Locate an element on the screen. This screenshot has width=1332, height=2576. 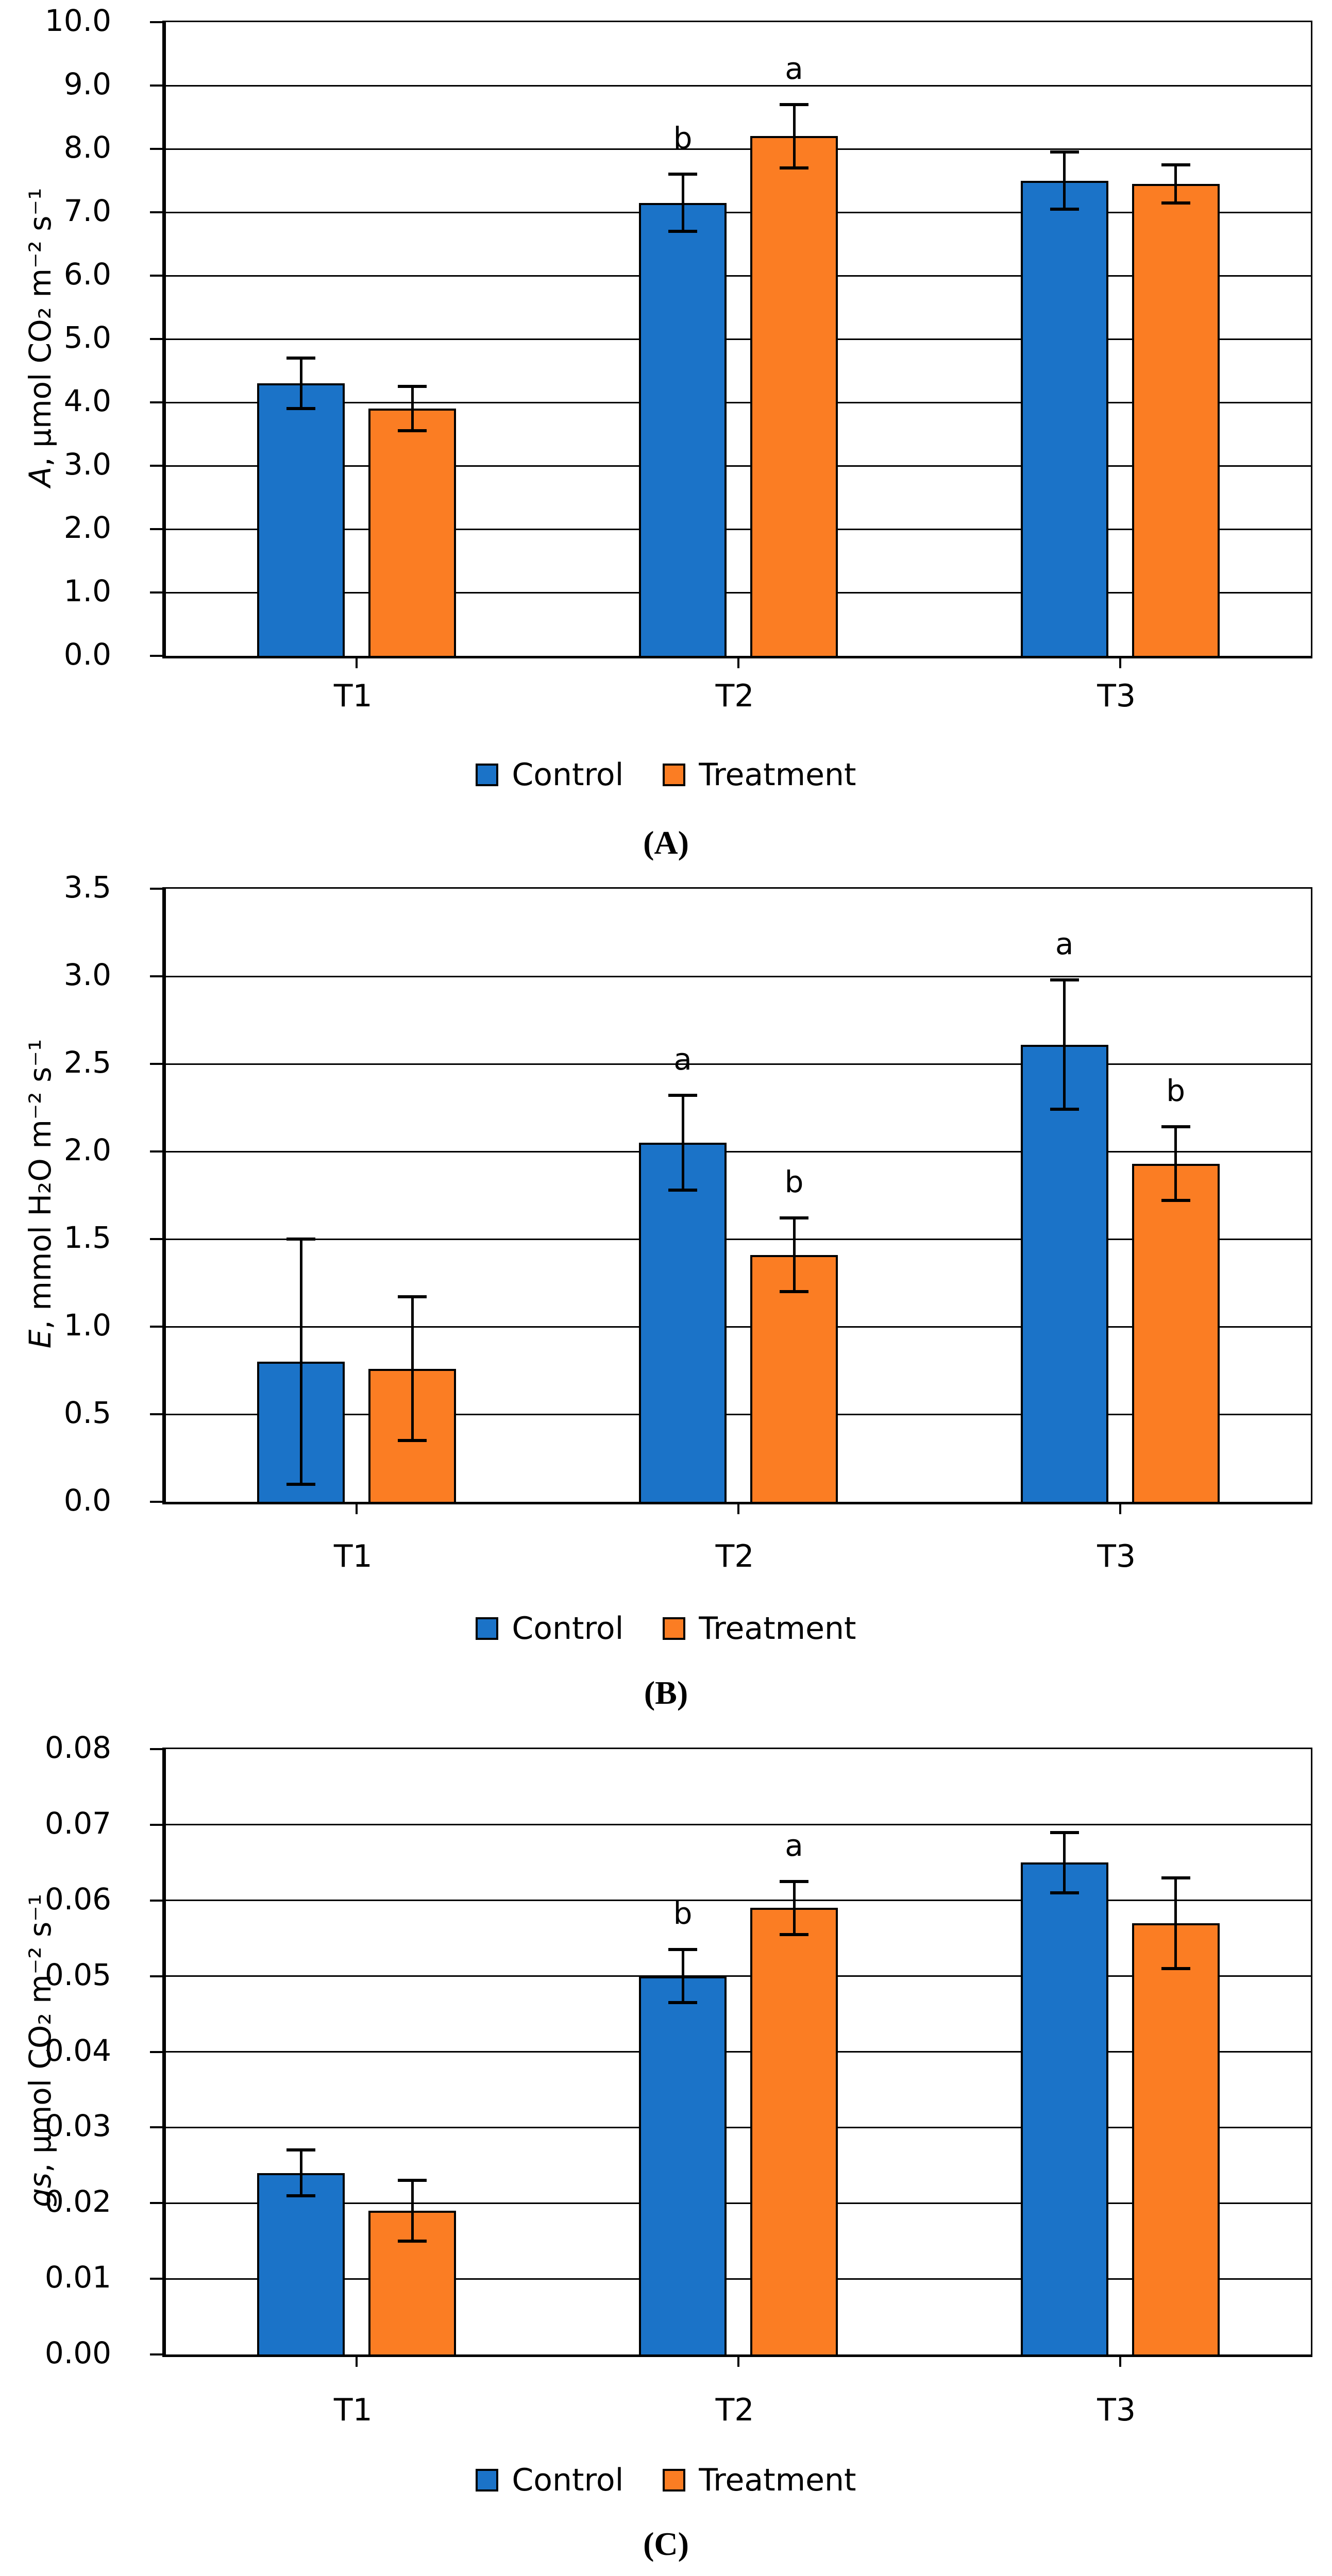
y-tick-label: 4.0 is located at coordinates (87, 400).